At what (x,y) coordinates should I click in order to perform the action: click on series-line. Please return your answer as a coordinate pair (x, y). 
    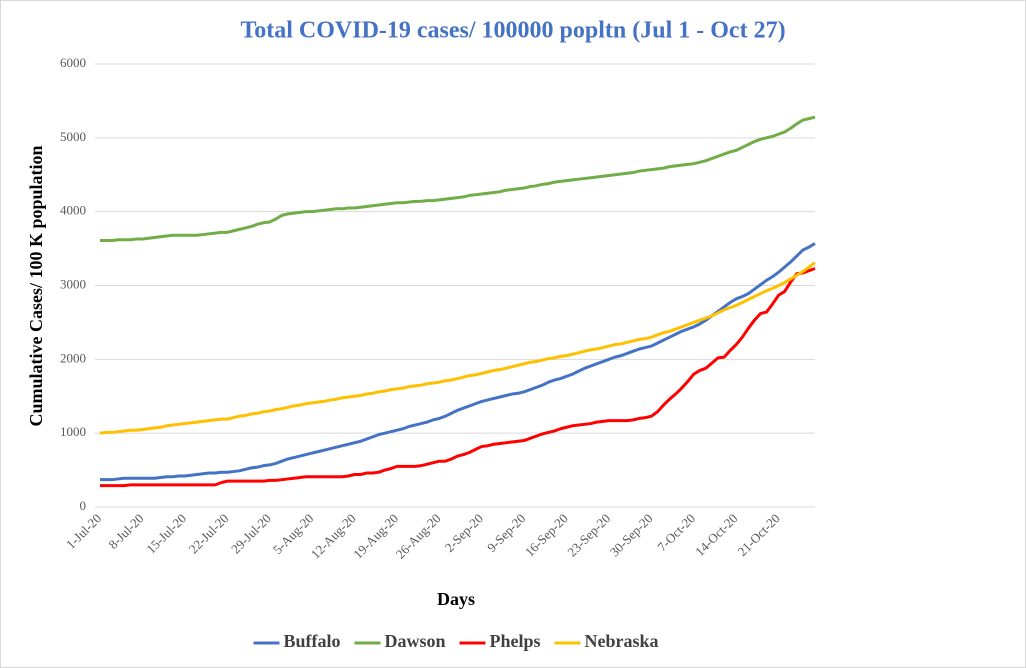
    Looking at the image, I should click on (458, 178).